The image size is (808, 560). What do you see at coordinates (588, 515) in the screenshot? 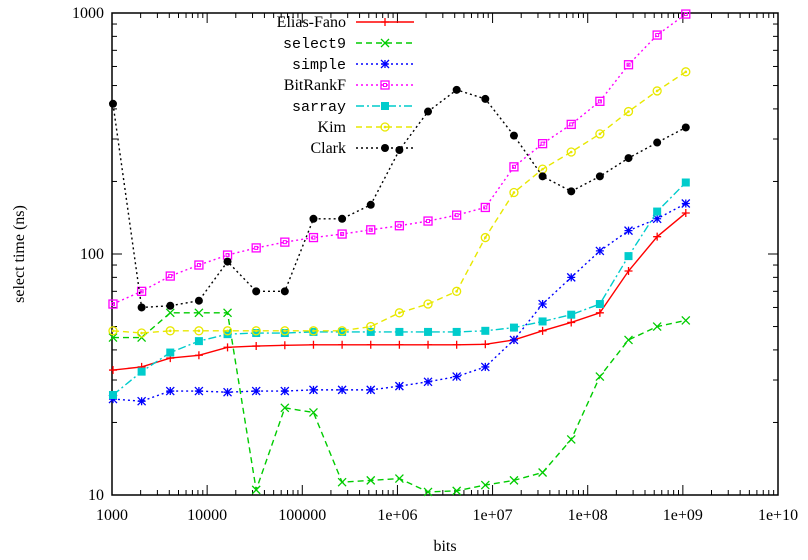
I see `x-tick-label: 1e+08` at bounding box center [588, 515].